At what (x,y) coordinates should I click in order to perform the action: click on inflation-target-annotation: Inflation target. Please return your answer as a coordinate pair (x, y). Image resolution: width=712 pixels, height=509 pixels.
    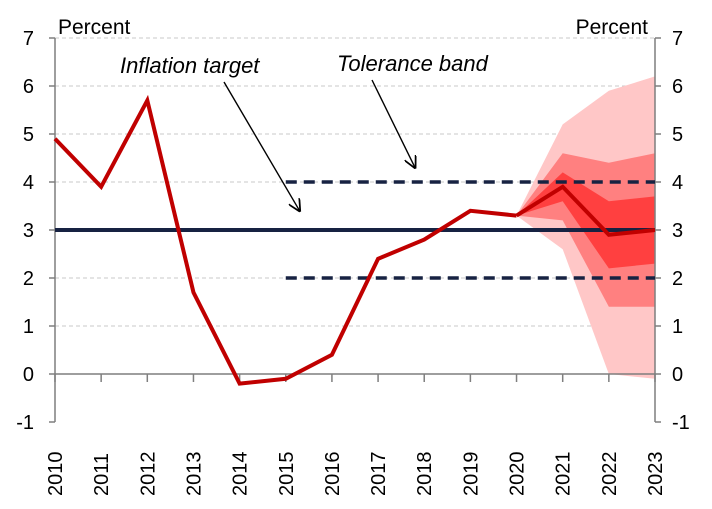
    Looking at the image, I should click on (190, 65).